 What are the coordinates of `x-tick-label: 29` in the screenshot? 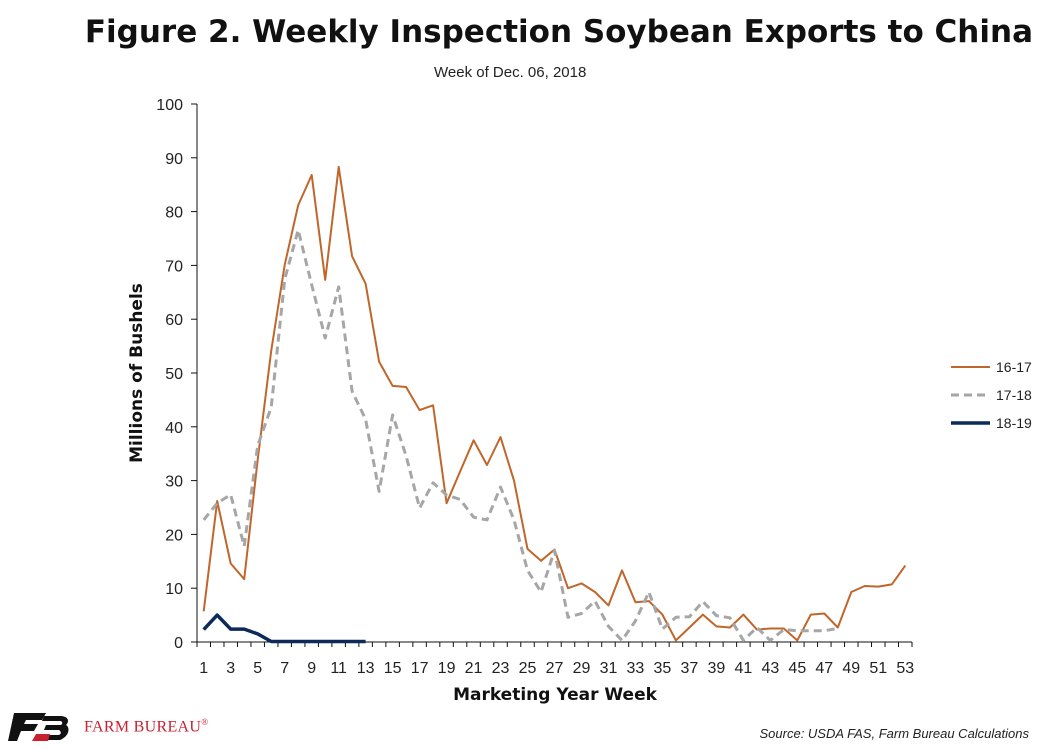 It's located at (582, 668).